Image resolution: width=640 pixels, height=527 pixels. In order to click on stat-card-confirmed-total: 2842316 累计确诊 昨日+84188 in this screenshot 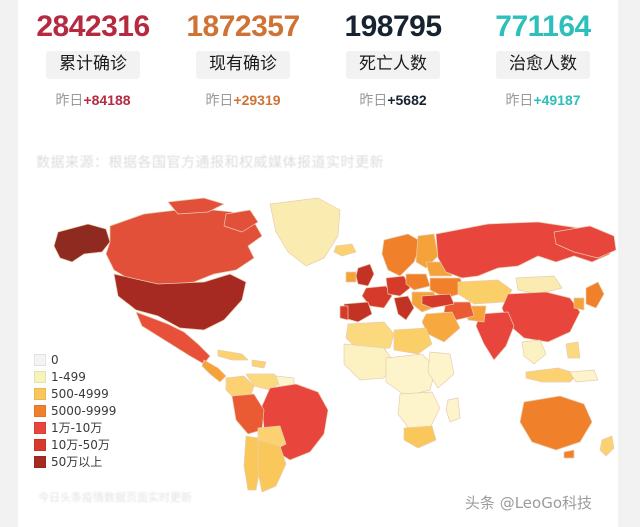, I will do `click(93, 58)`.